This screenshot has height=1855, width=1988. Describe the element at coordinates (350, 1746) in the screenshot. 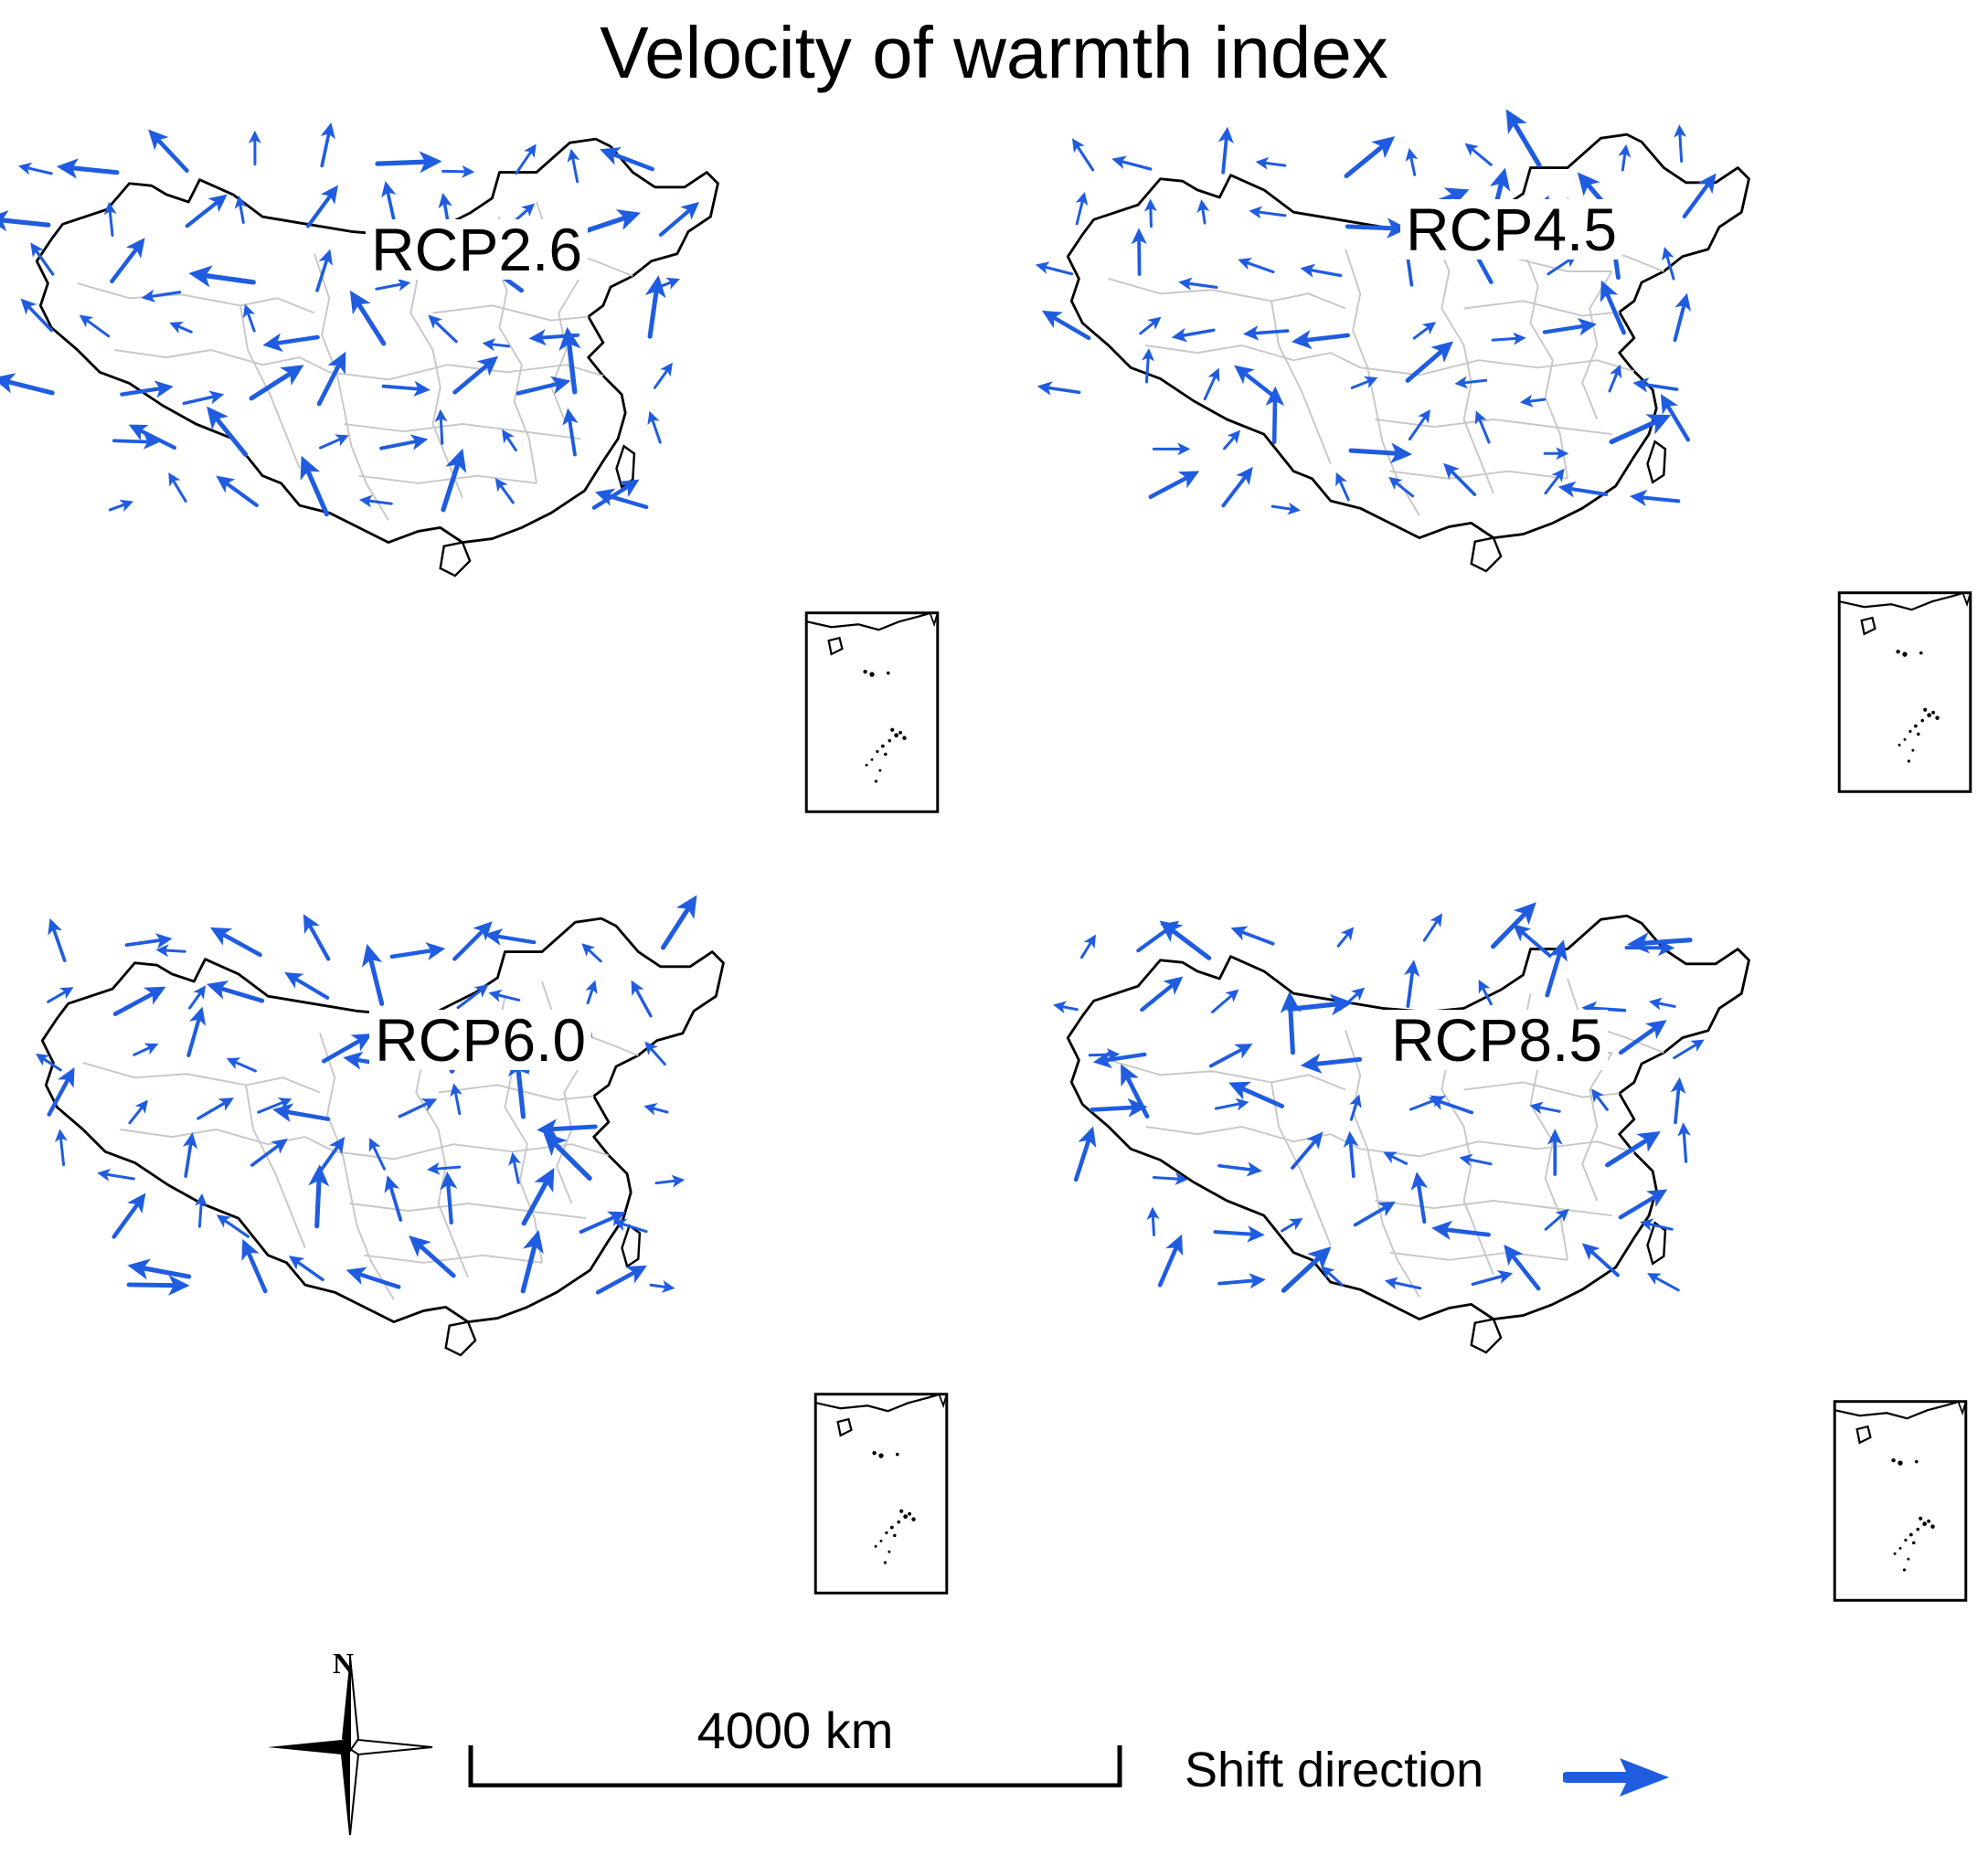

I see `compass-icon` at that location.